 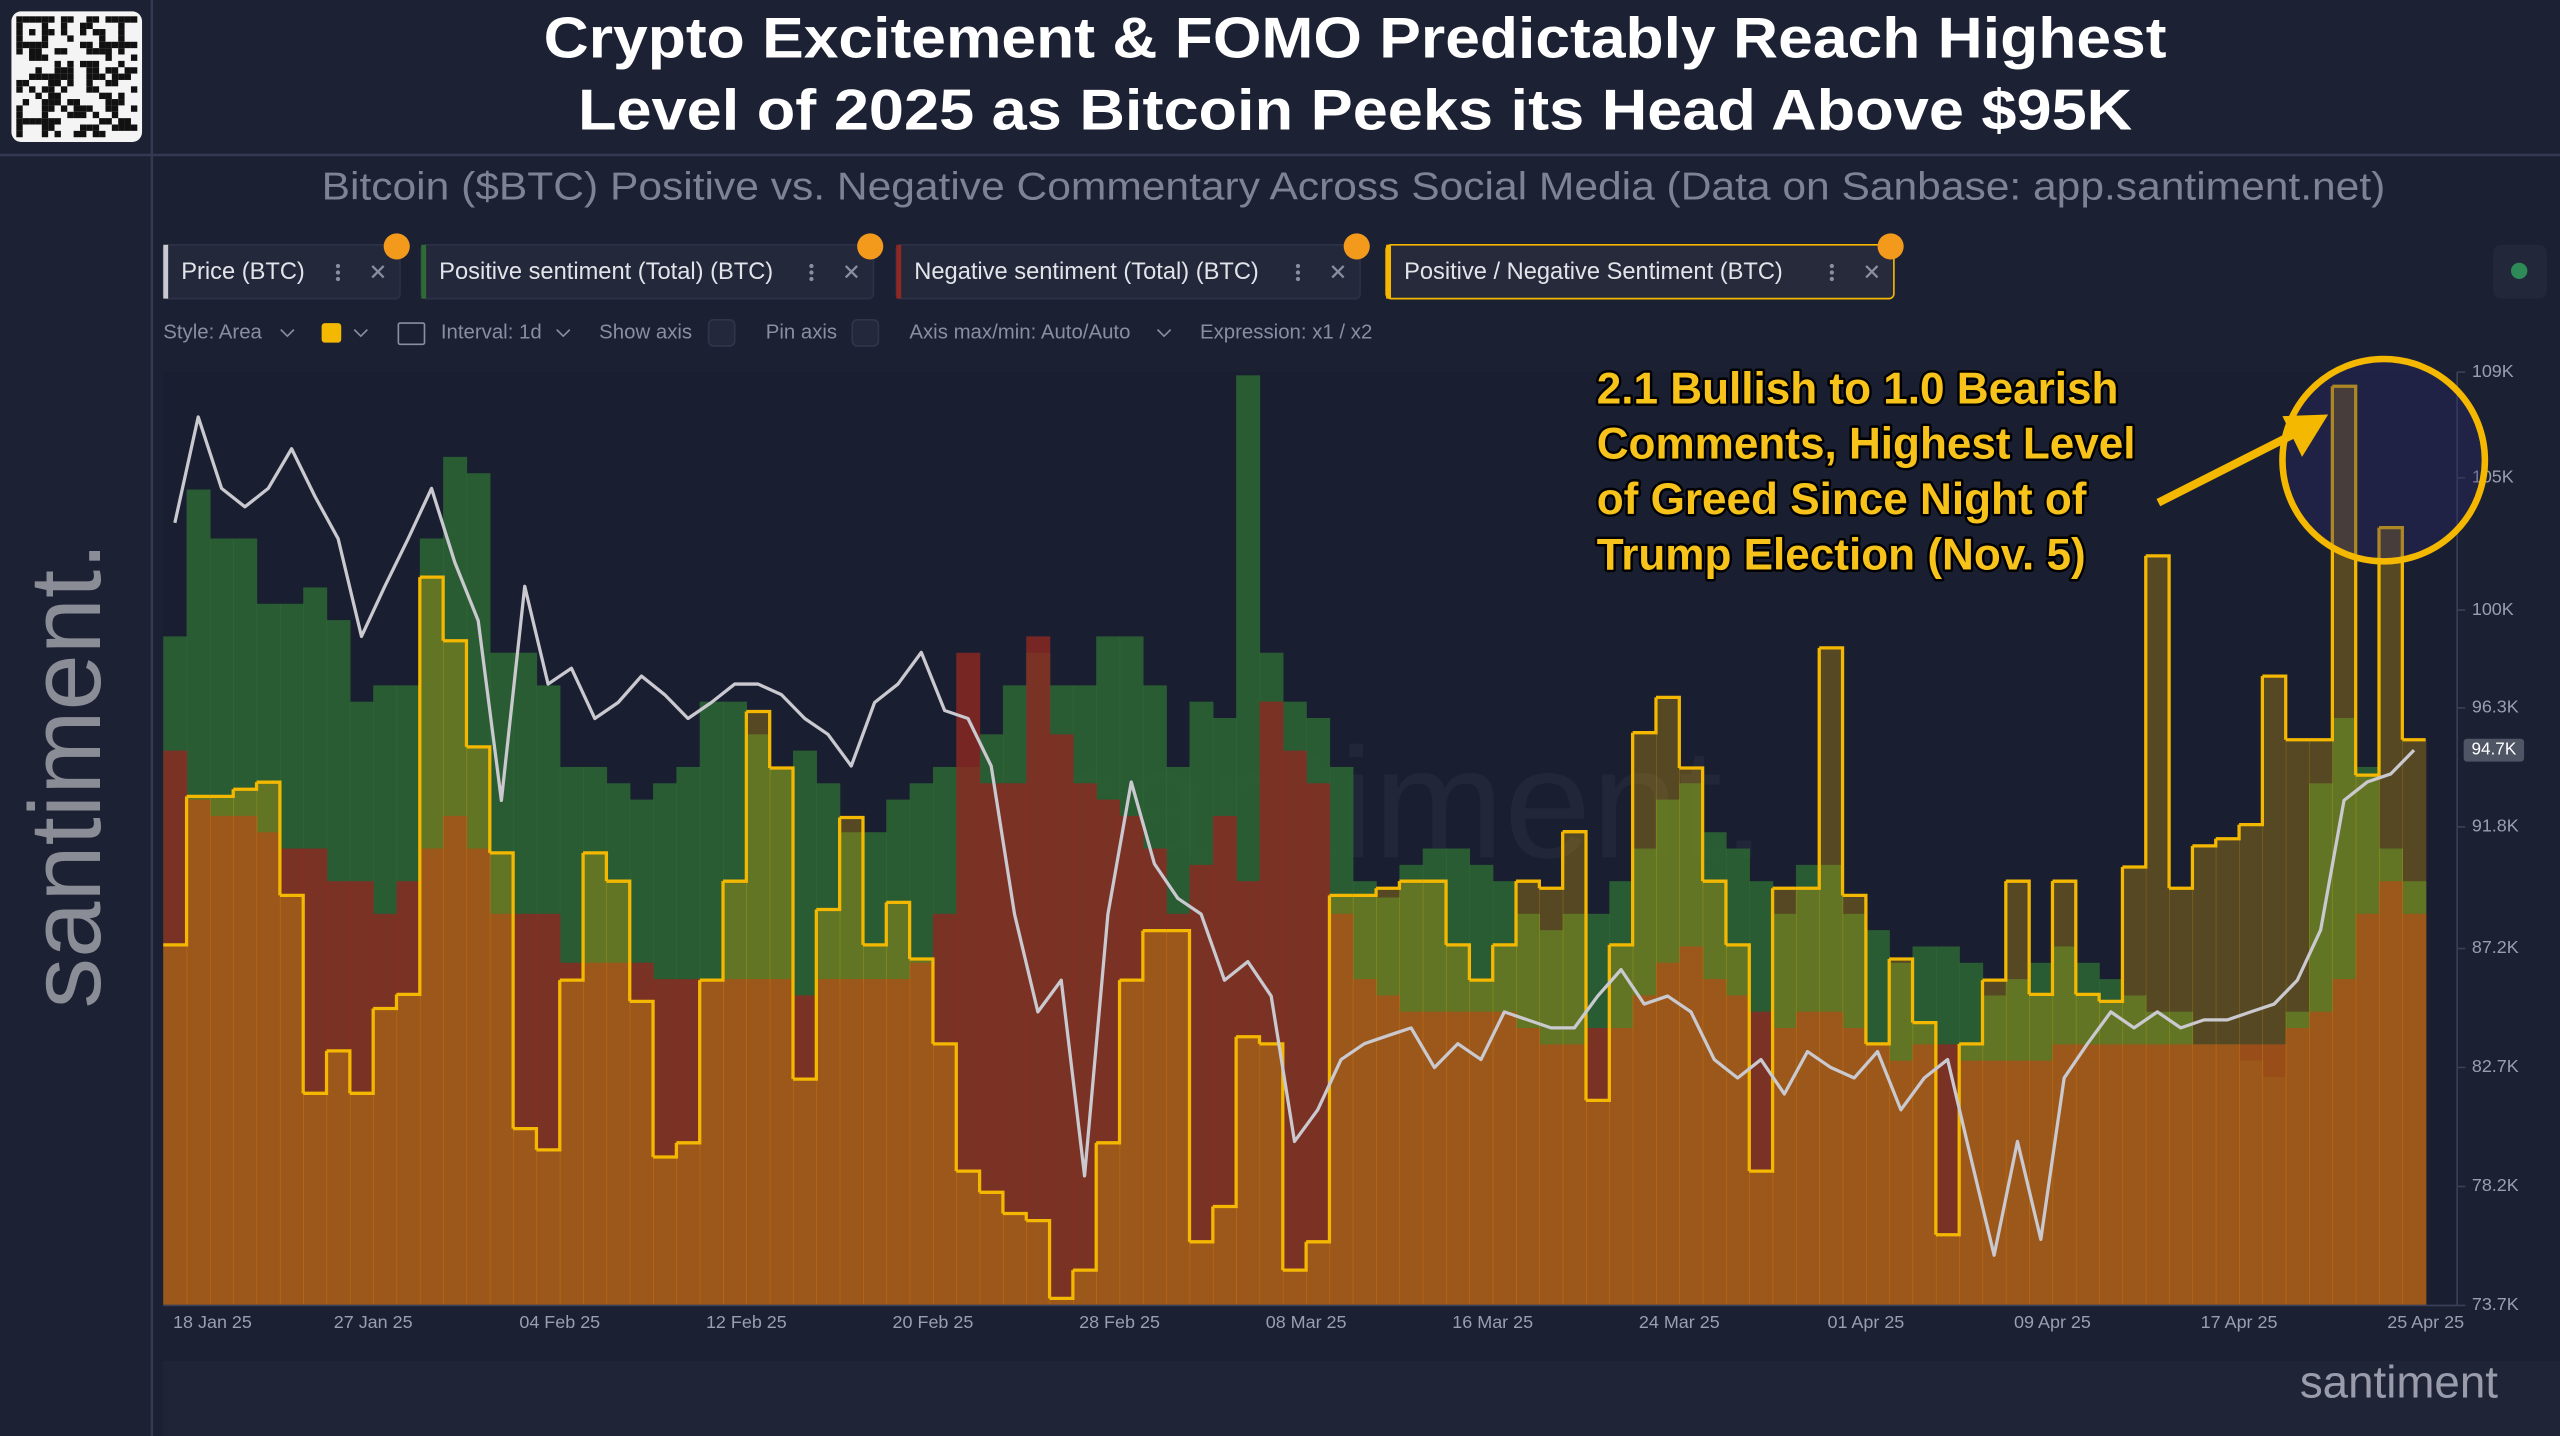 What do you see at coordinates (1866, 444) in the screenshot?
I see `annotation-text: Comments, Highest Level` at bounding box center [1866, 444].